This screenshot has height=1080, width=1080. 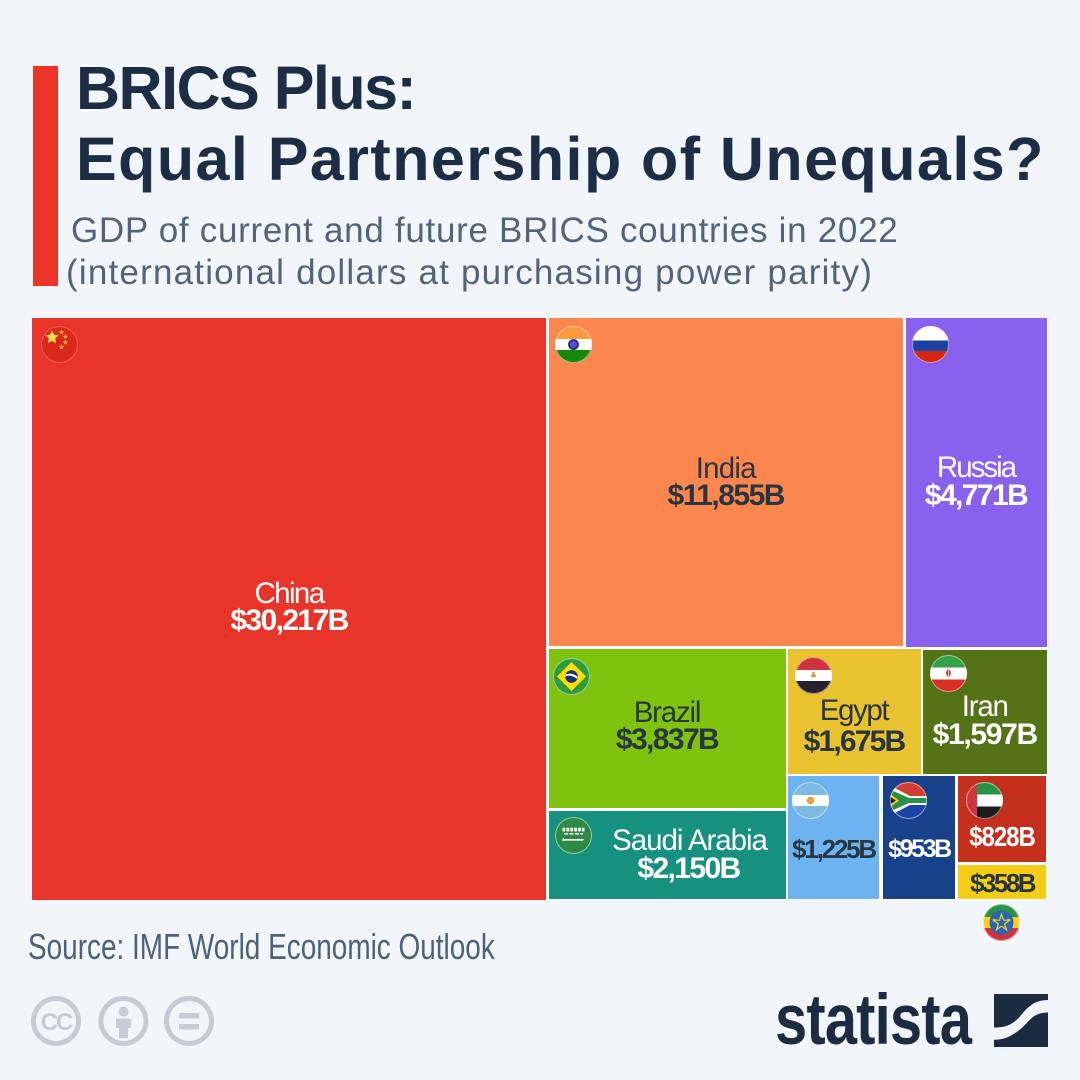 What do you see at coordinates (57, 1022) in the screenshot?
I see `svg-text: CC` at bounding box center [57, 1022].